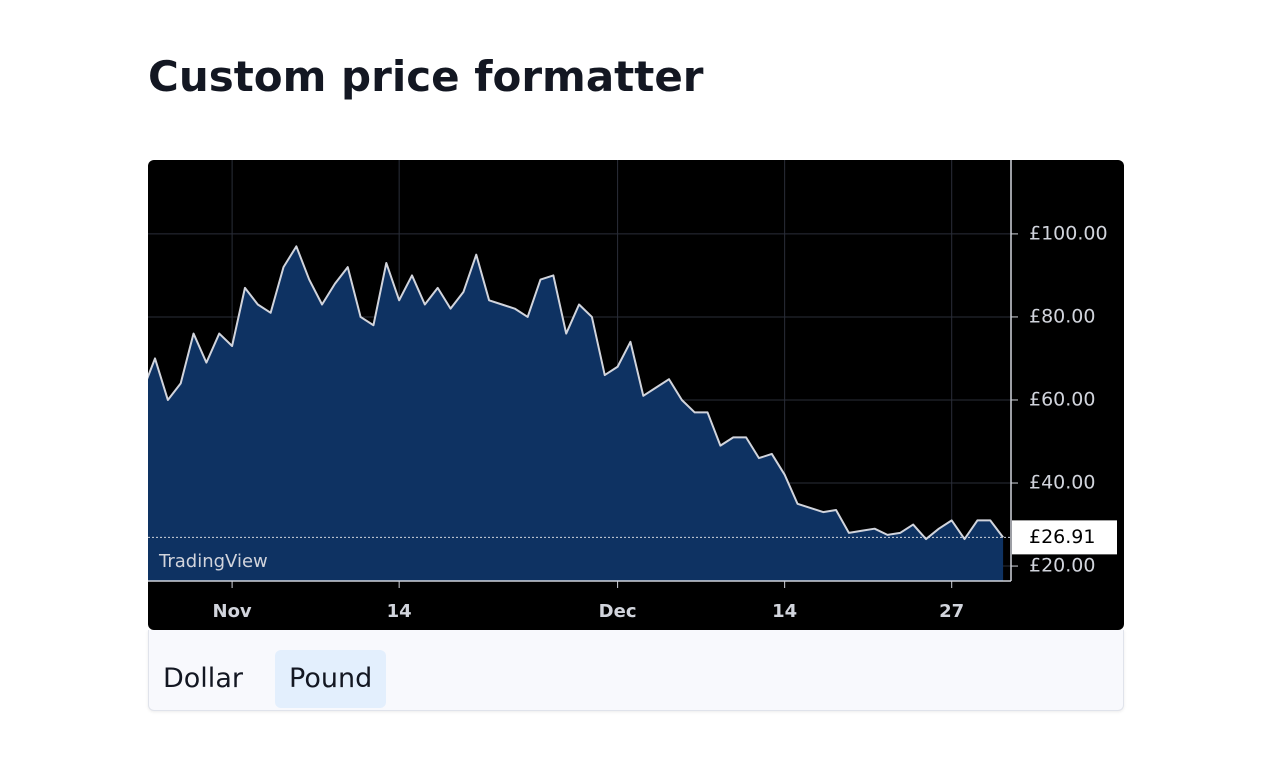 Image resolution: width=1270 pixels, height=760 pixels. Describe the element at coordinates (636, 670) in the screenshot. I see `button-bar: Dollar Pound` at that location.